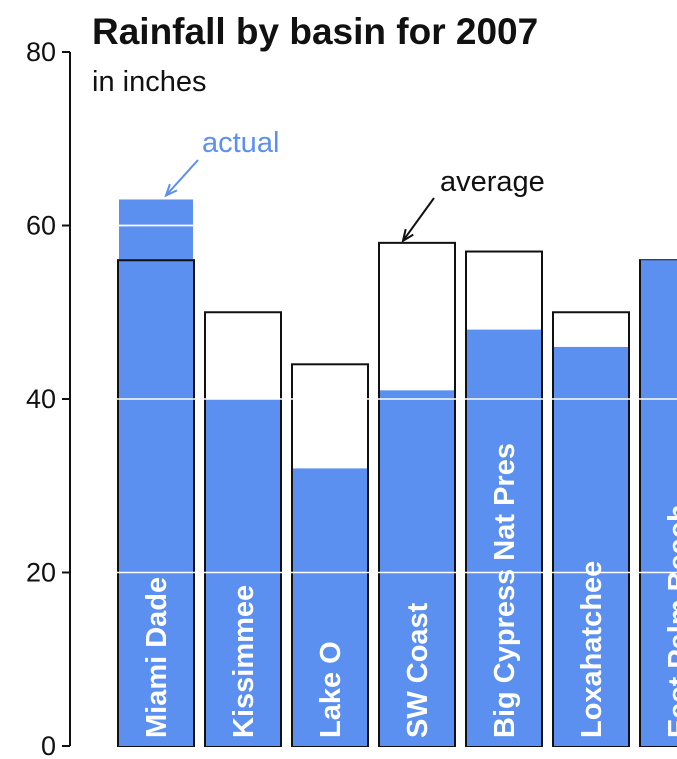  Describe the element at coordinates (182, 178) in the screenshot. I see `annotation-actual-arrow` at that location.